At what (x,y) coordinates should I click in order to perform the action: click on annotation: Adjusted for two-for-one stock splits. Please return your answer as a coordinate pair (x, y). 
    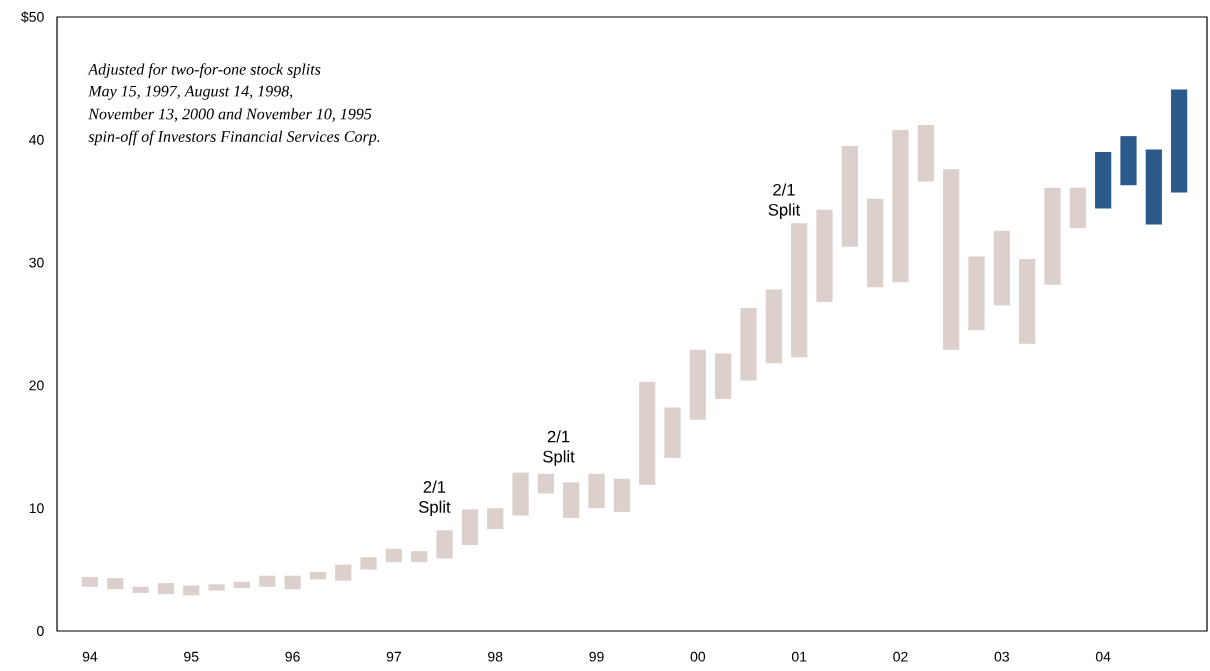
    Looking at the image, I should click on (204, 70).